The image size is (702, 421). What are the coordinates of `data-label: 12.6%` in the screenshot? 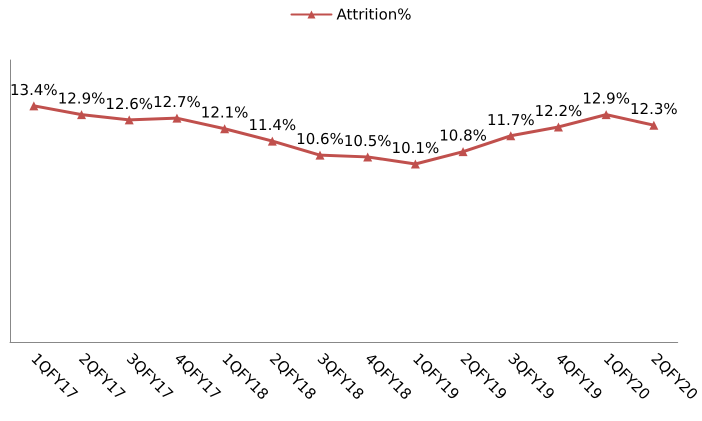 It's located at (129, 103).